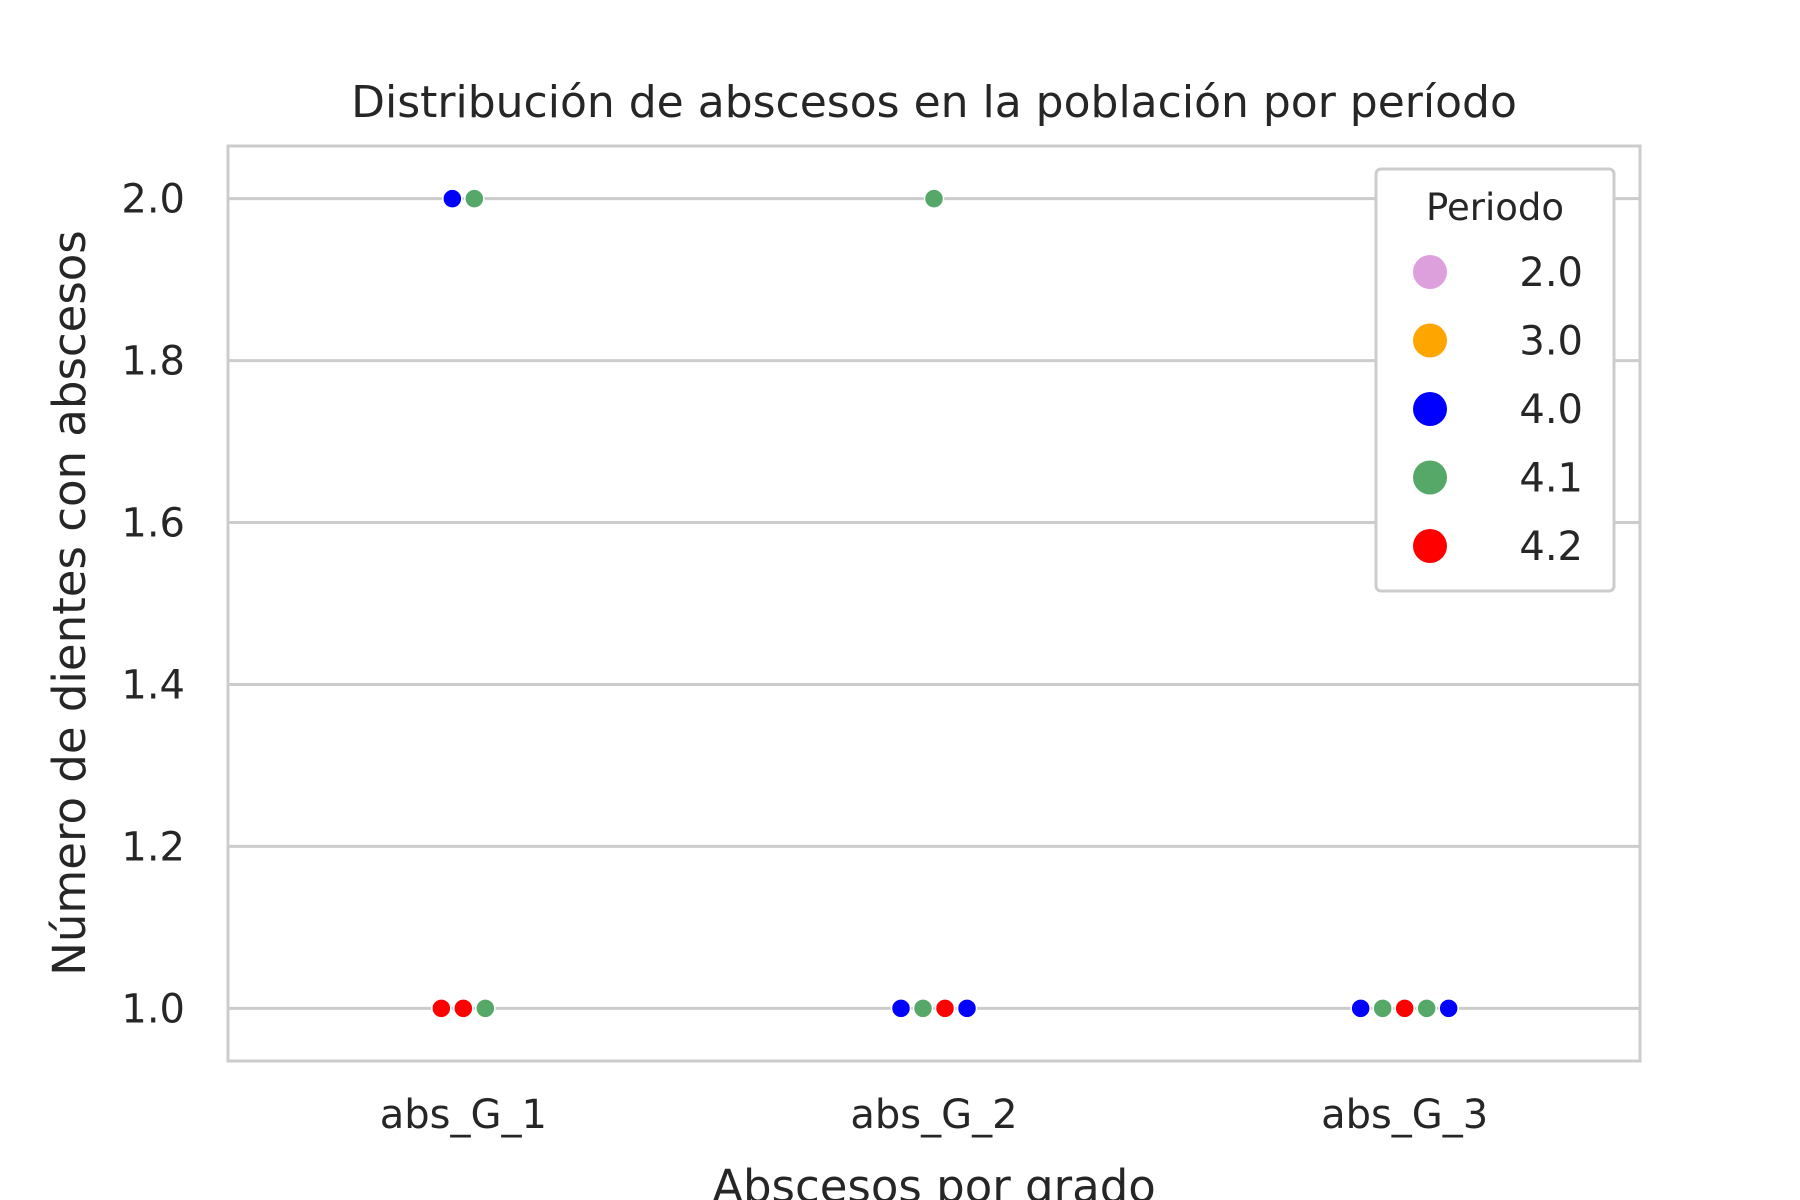 This screenshot has height=1200, width=1800. Describe the element at coordinates (1551, 547) in the screenshot. I see `legend-label: 4.2` at that location.